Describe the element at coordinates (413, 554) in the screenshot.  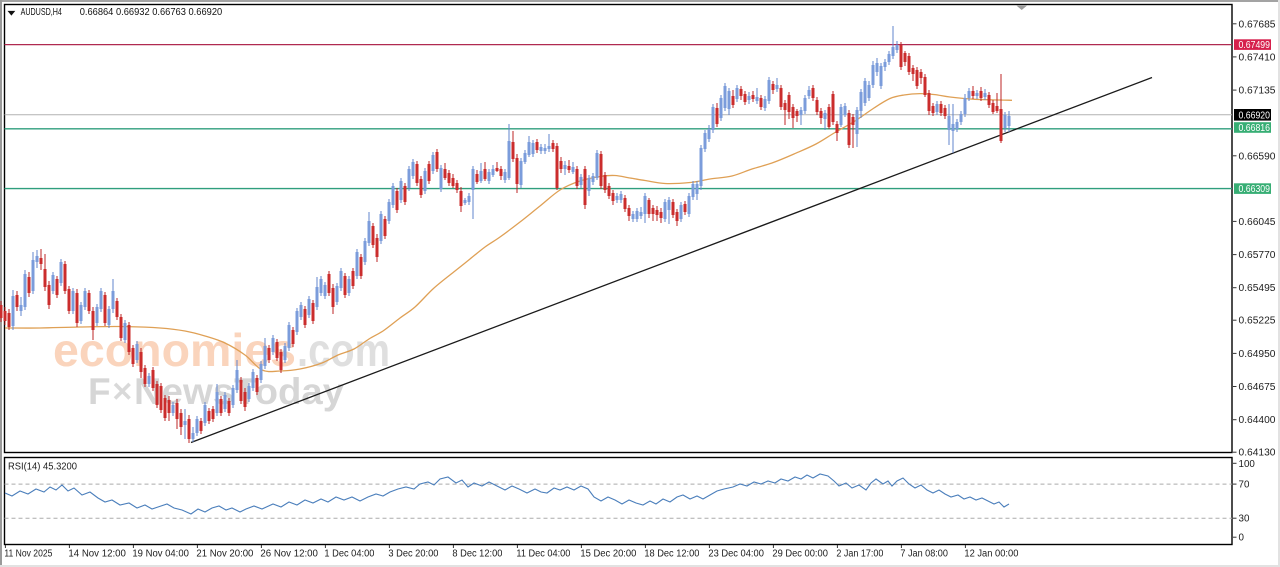
I see `svg-text: 3 Dec 20:00` at that location.